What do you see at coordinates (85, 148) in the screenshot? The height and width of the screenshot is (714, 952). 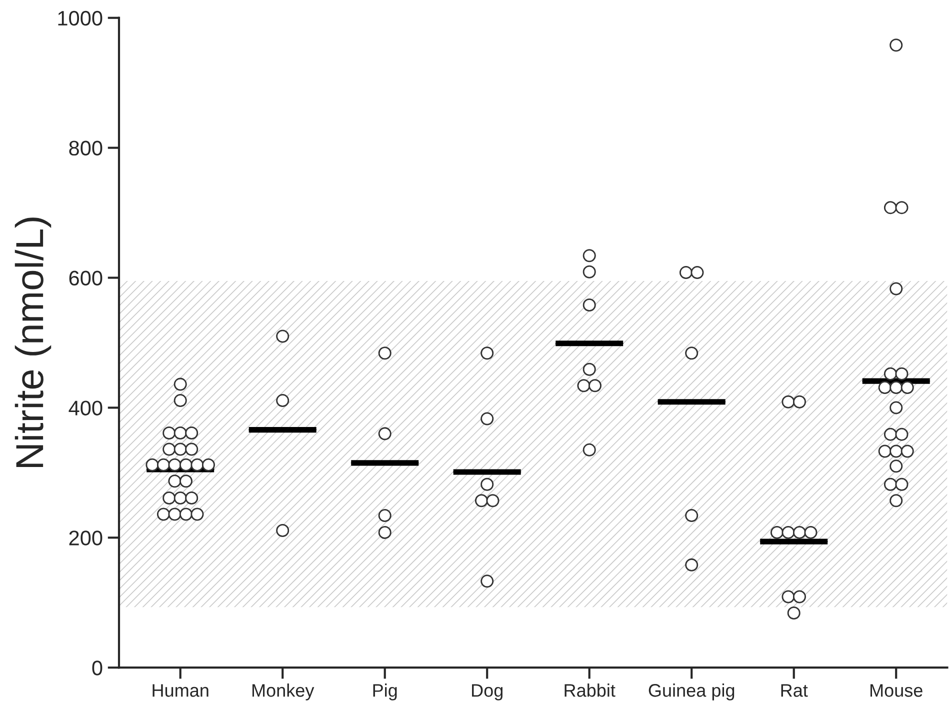 I see `y-tick-label: 800` at bounding box center [85, 148].